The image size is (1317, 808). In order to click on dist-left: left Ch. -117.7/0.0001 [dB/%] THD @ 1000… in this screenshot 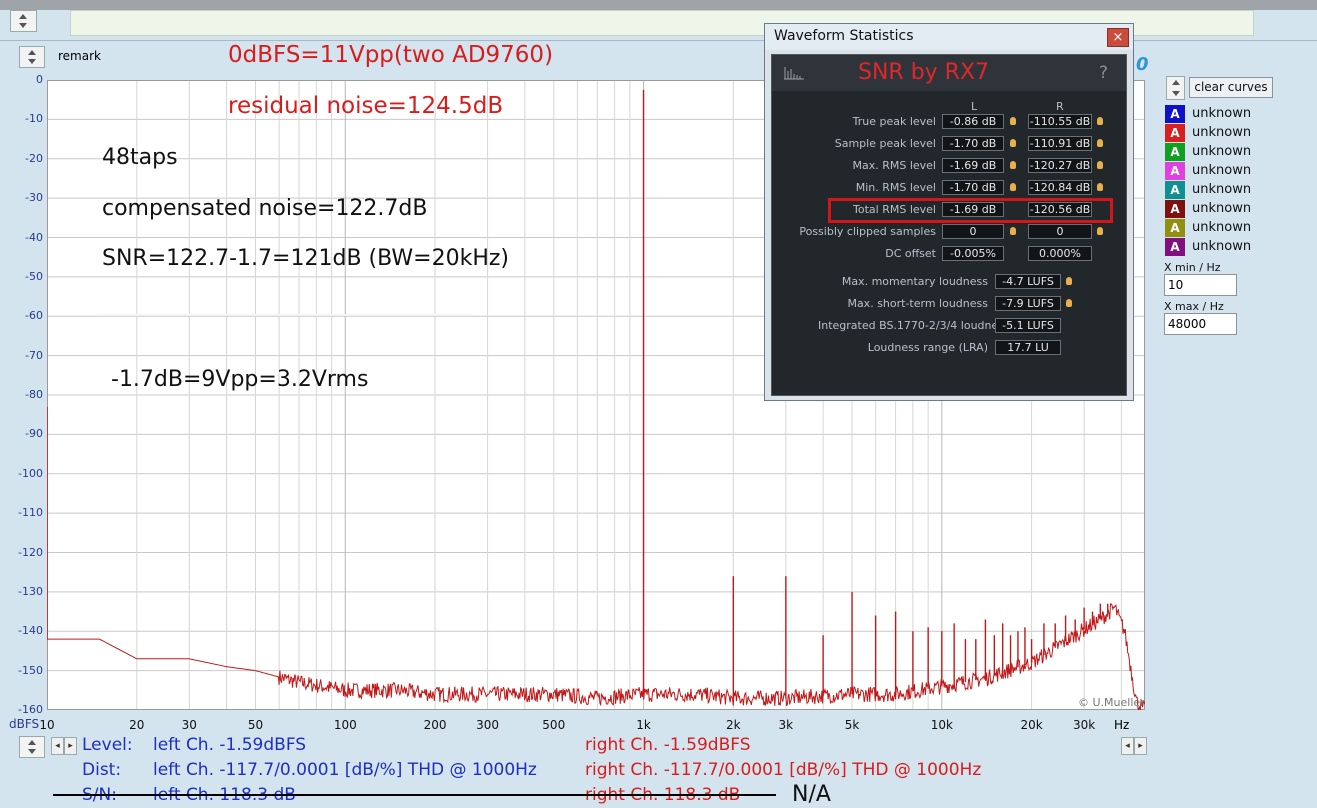, I will do `click(345, 770)`.